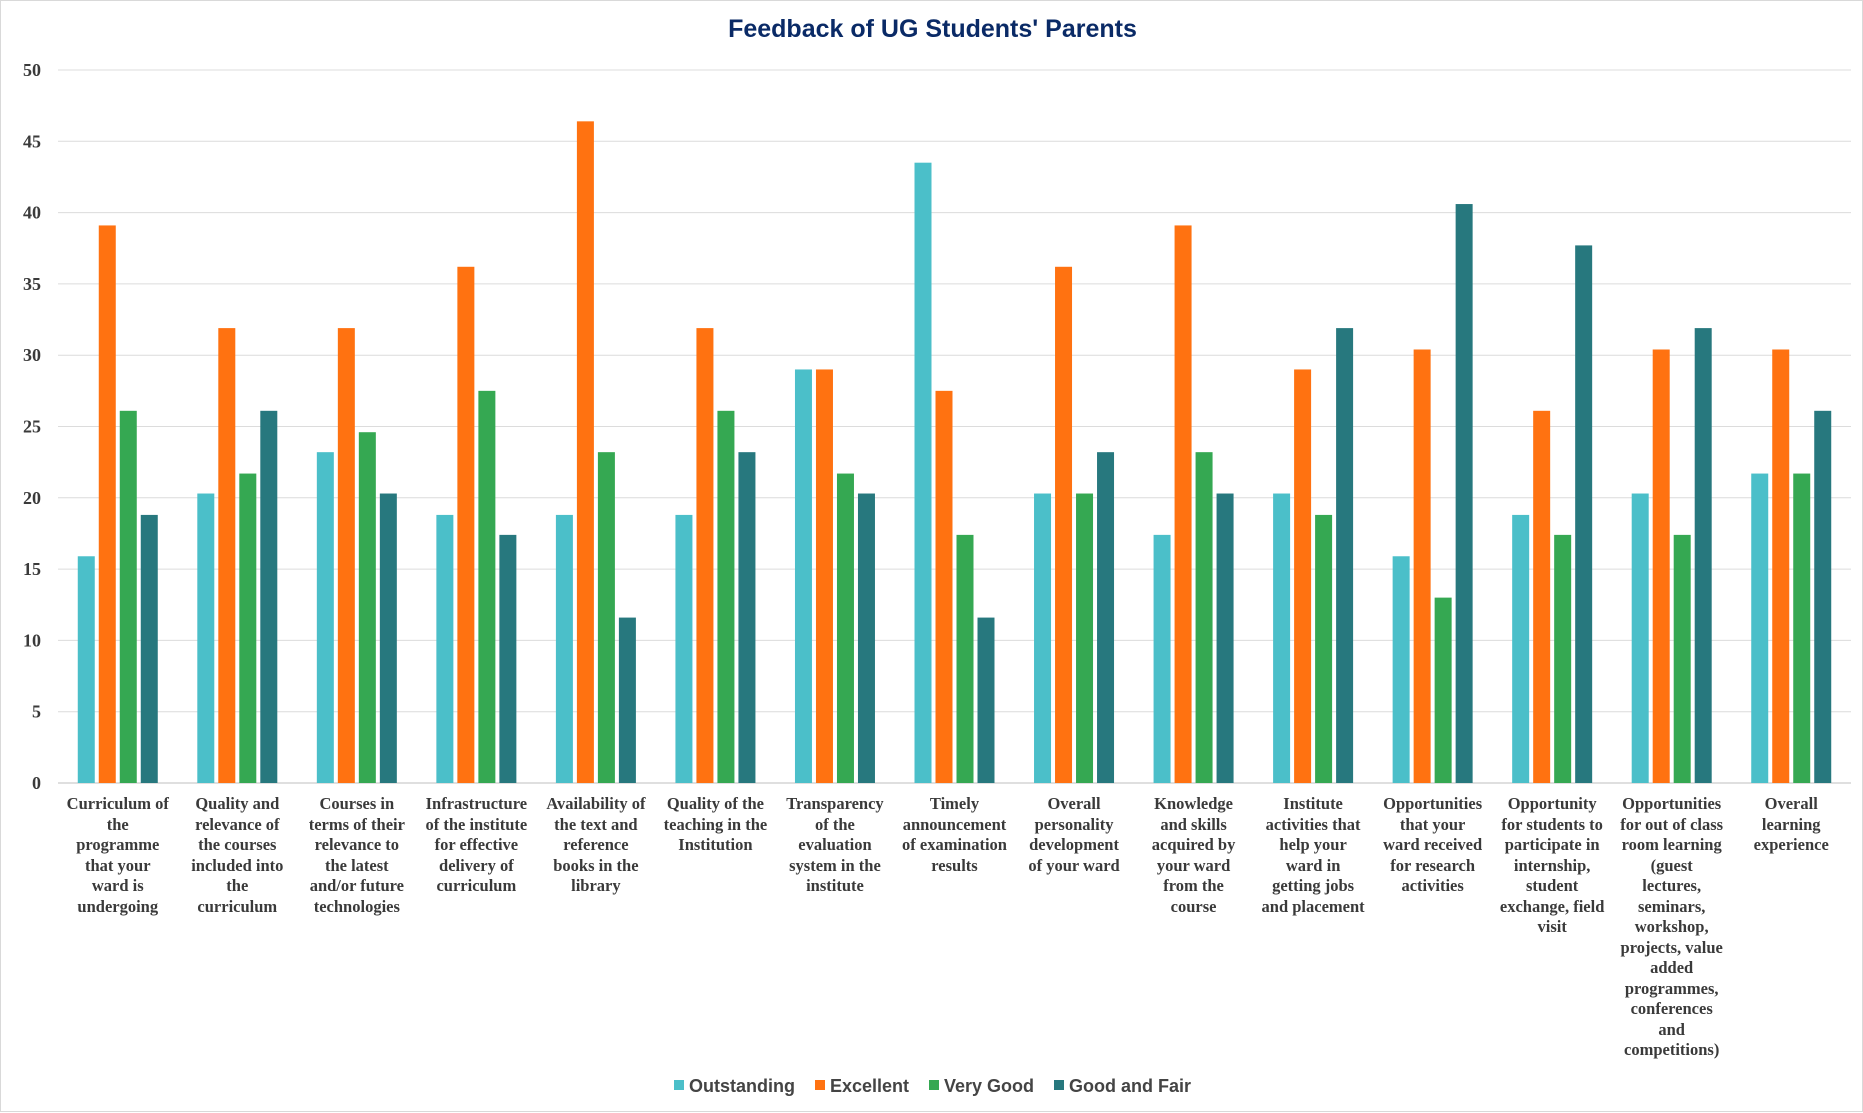 This screenshot has height=1113, width=1863. What do you see at coordinates (954, 824) in the screenshot?
I see `x-tick-label-line: announcement` at bounding box center [954, 824].